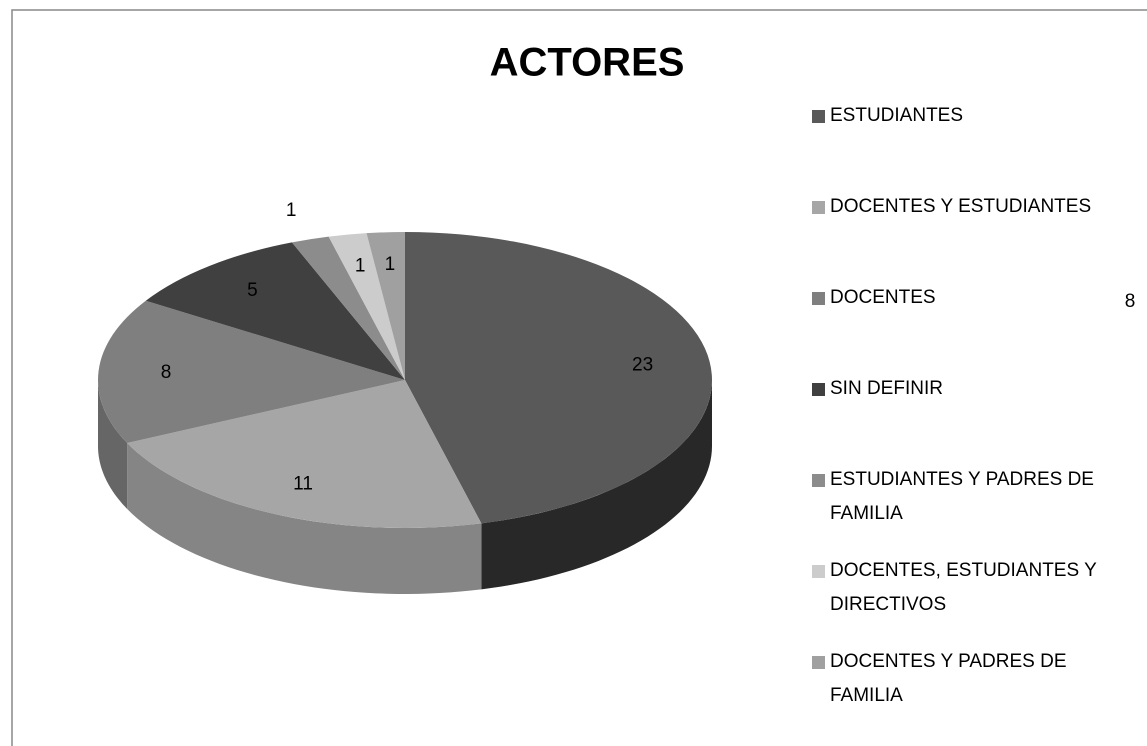 This screenshot has width=1147, height=746. I want to click on legend-item: DOCENTES, ESTUDIANTES Y DIRECTIVOS, so click(967, 588).